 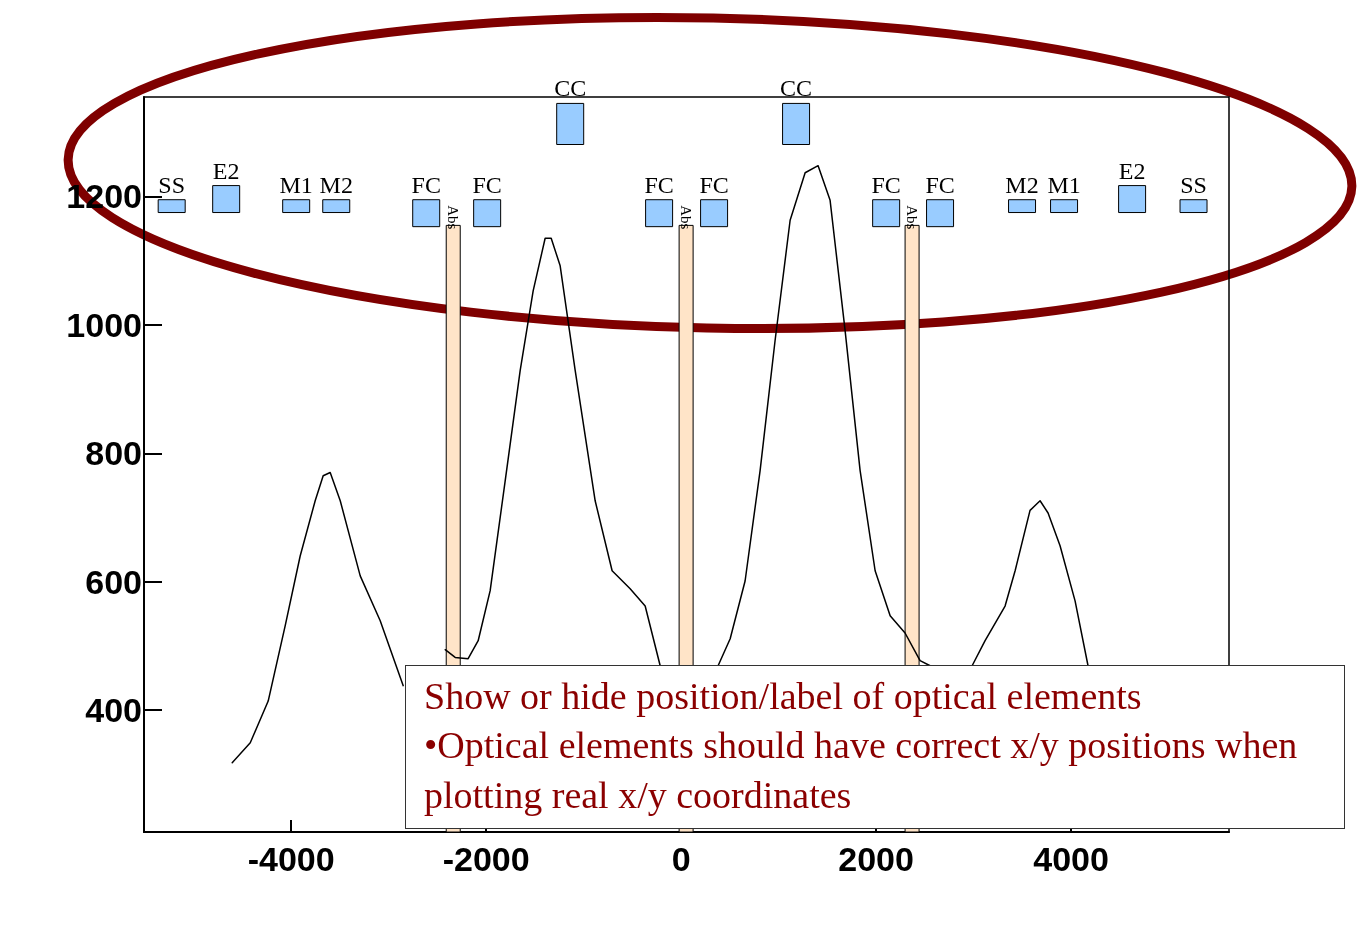 What do you see at coordinates (861, 770) in the screenshot?
I see `annotation: •Optical elements should have correct x/y positions when plotting real x/y coordinates` at bounding box center [861, 770].